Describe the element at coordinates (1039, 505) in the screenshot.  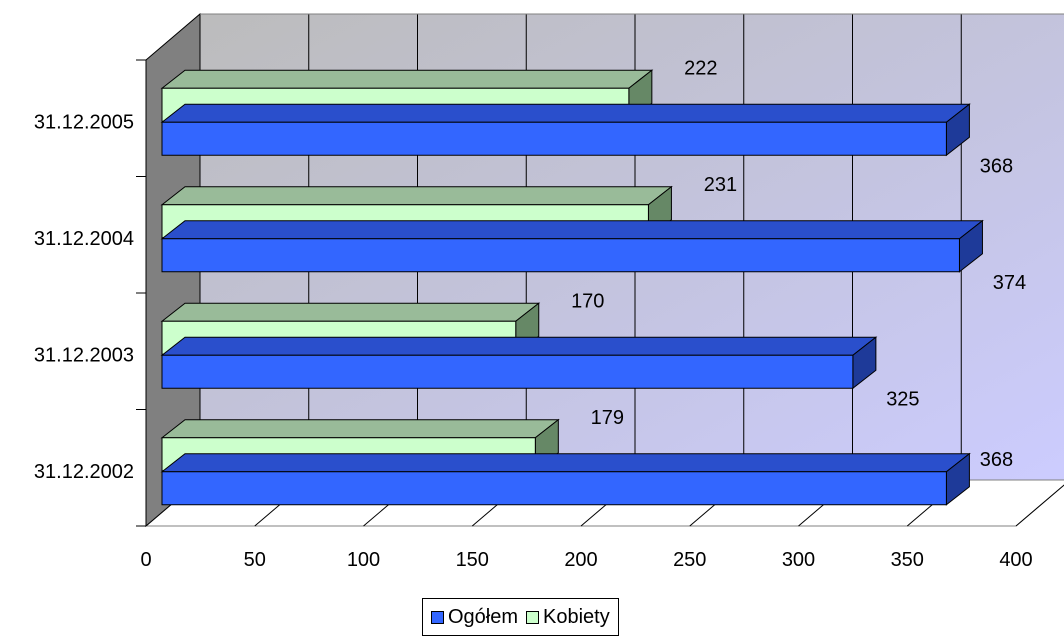
I see `floor-gridline` at that location.